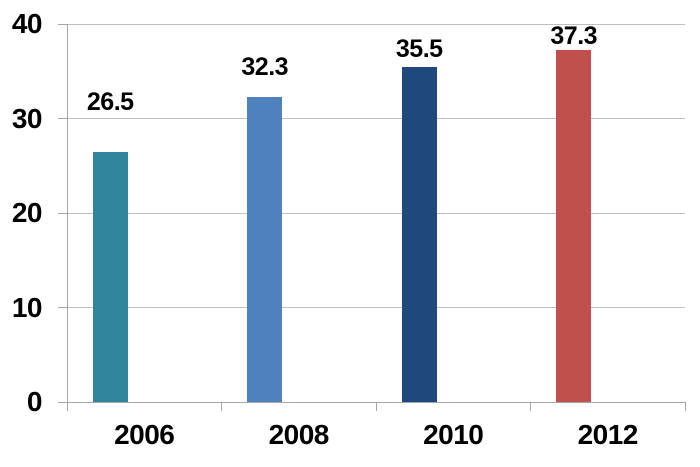 This screenshot has height=467, width=700. What do you see at coordinates (574, 35) in the screenshot?
I see `data-label-2012: 37.3` at bounding box center [574, 35].